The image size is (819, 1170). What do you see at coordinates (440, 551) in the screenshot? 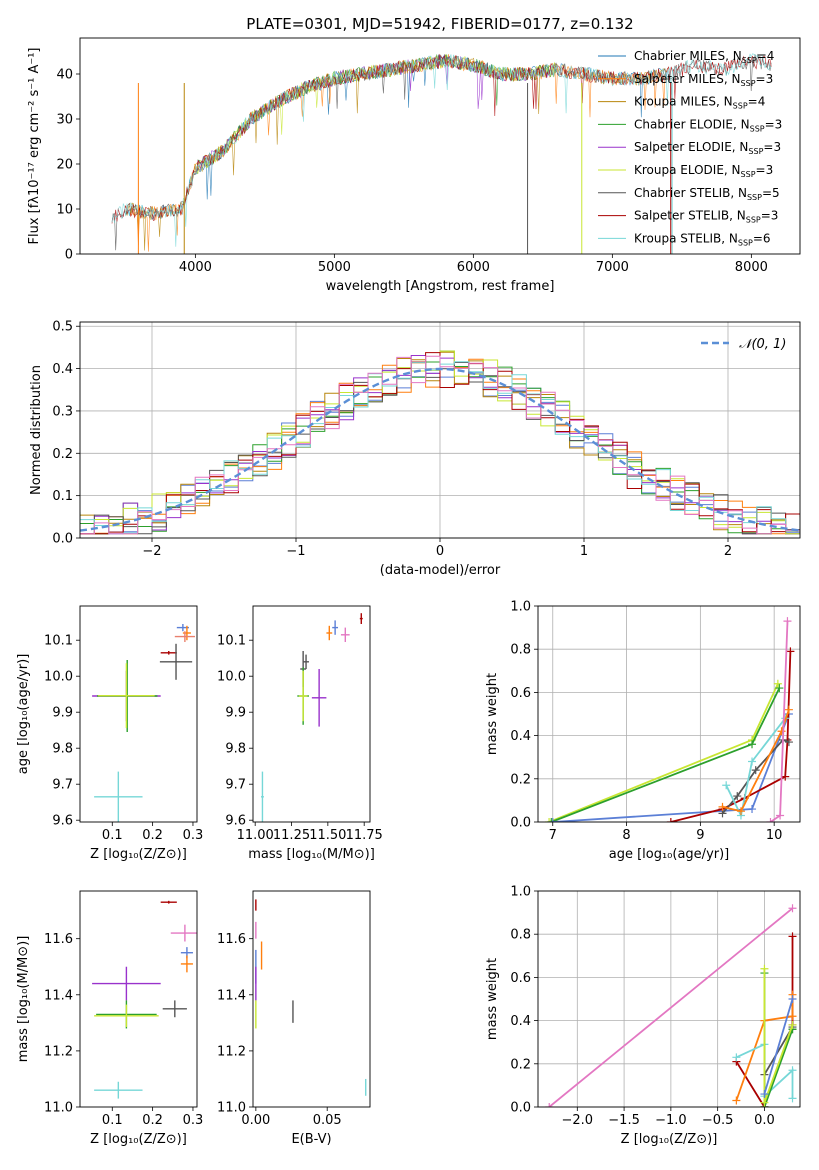
I see `x-tick-label: 0` at bounding box center [440, 551].